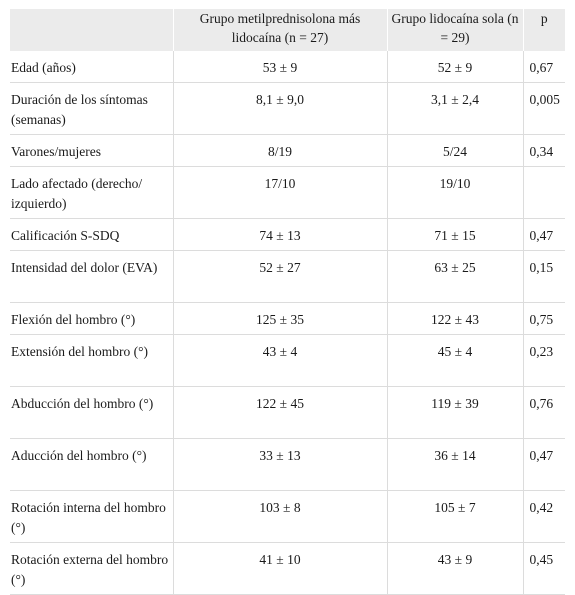  Describe the element at coordinates (455, 318) in the screenshot. I see `cell-group2: 122 ± 43` at that location.